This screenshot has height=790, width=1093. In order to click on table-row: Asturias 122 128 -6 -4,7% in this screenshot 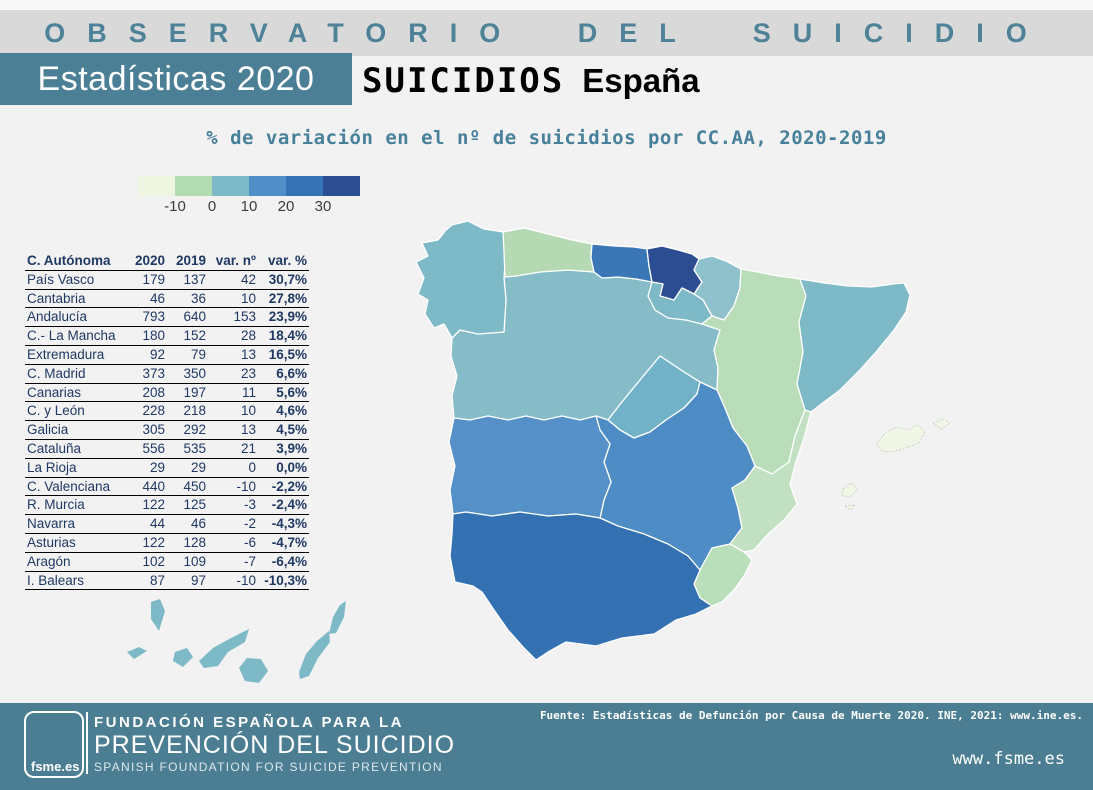, I will do `click(167, 543)`.